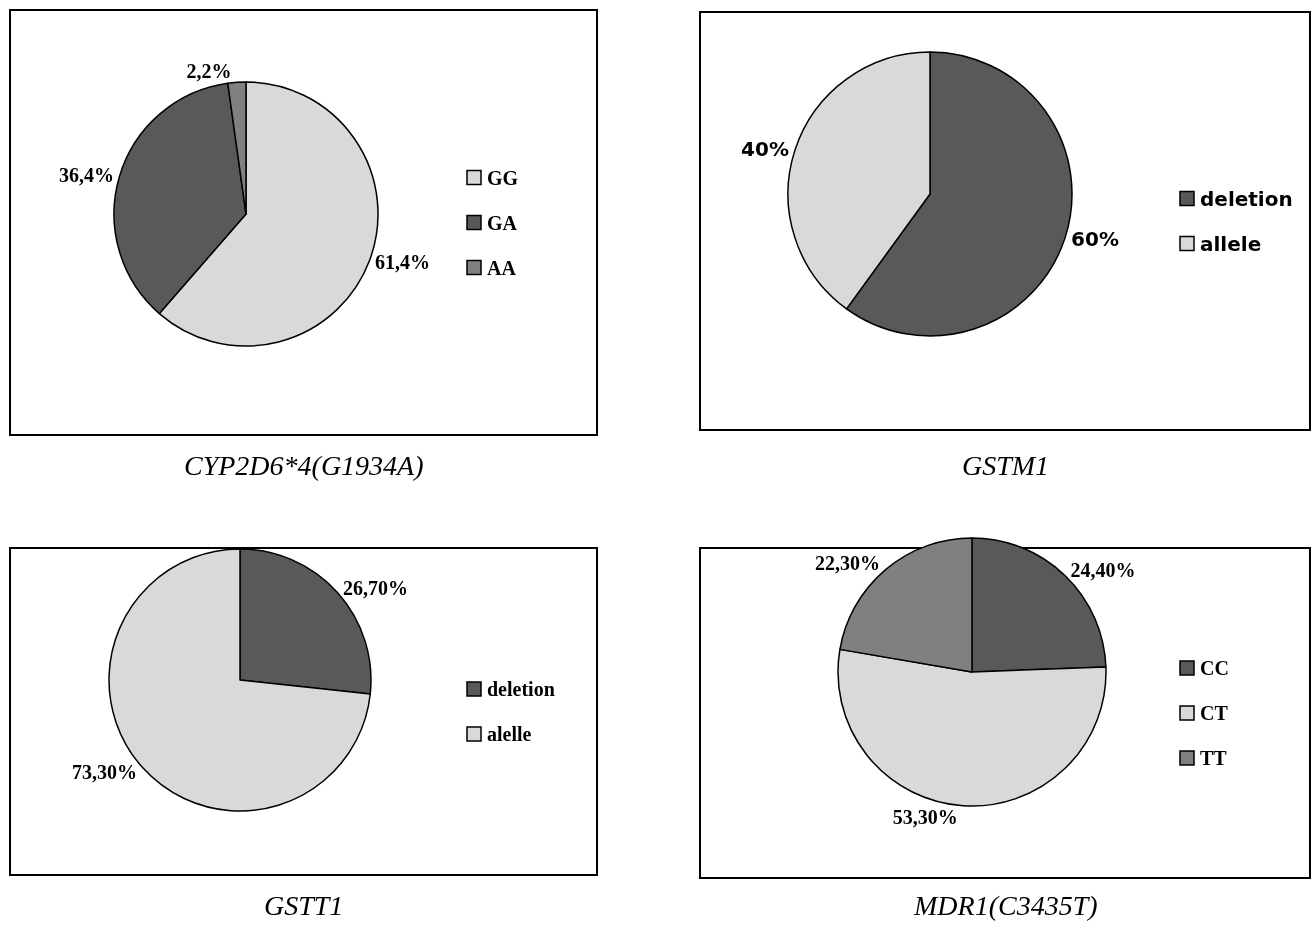 Image resolution: width=1316 pixels, height=930 pixels. I want to click on data-label: 26,70%, so click(375, 587).